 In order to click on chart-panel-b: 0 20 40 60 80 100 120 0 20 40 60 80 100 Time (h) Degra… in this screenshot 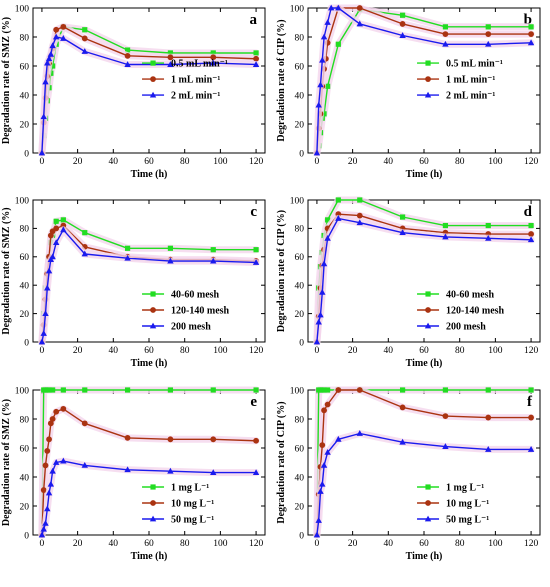, I will do `click(408, 92)`.